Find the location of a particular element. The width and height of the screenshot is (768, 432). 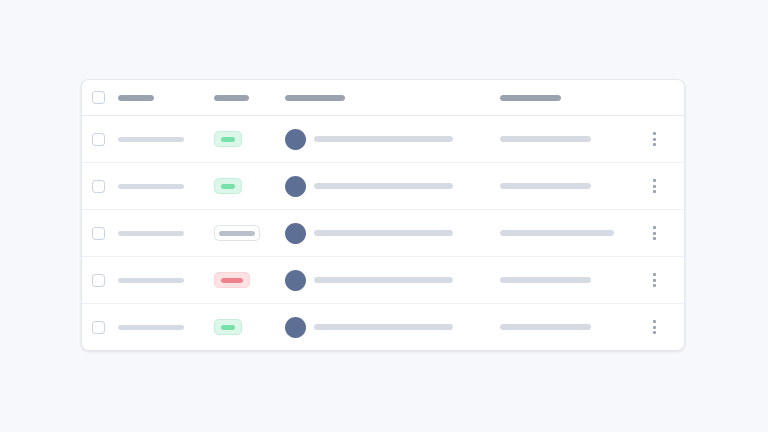

table-header-row is located at coordinates (383, 98).